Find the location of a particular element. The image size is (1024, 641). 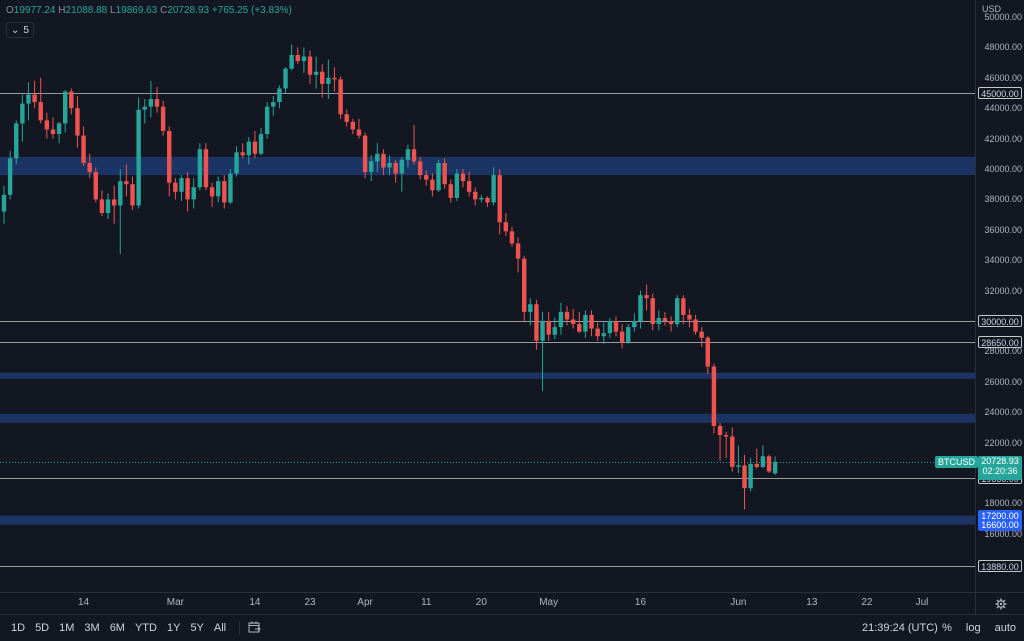

timeframe-1d: 1D is located at coordinates (18, 628).